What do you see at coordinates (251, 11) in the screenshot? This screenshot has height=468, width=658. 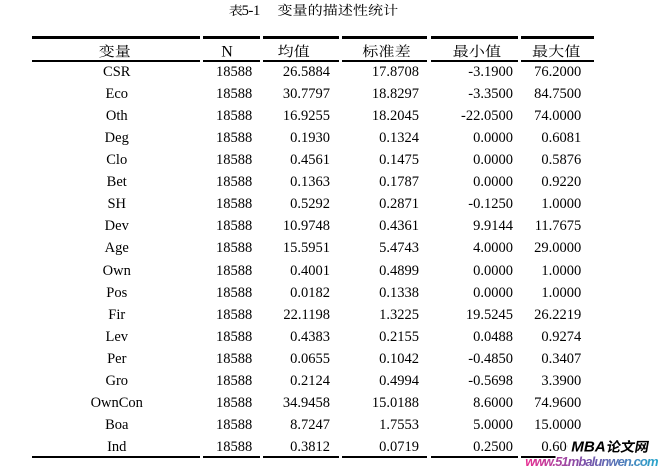 I see `svg-text: 5-1` at bounding box center [251, 11].